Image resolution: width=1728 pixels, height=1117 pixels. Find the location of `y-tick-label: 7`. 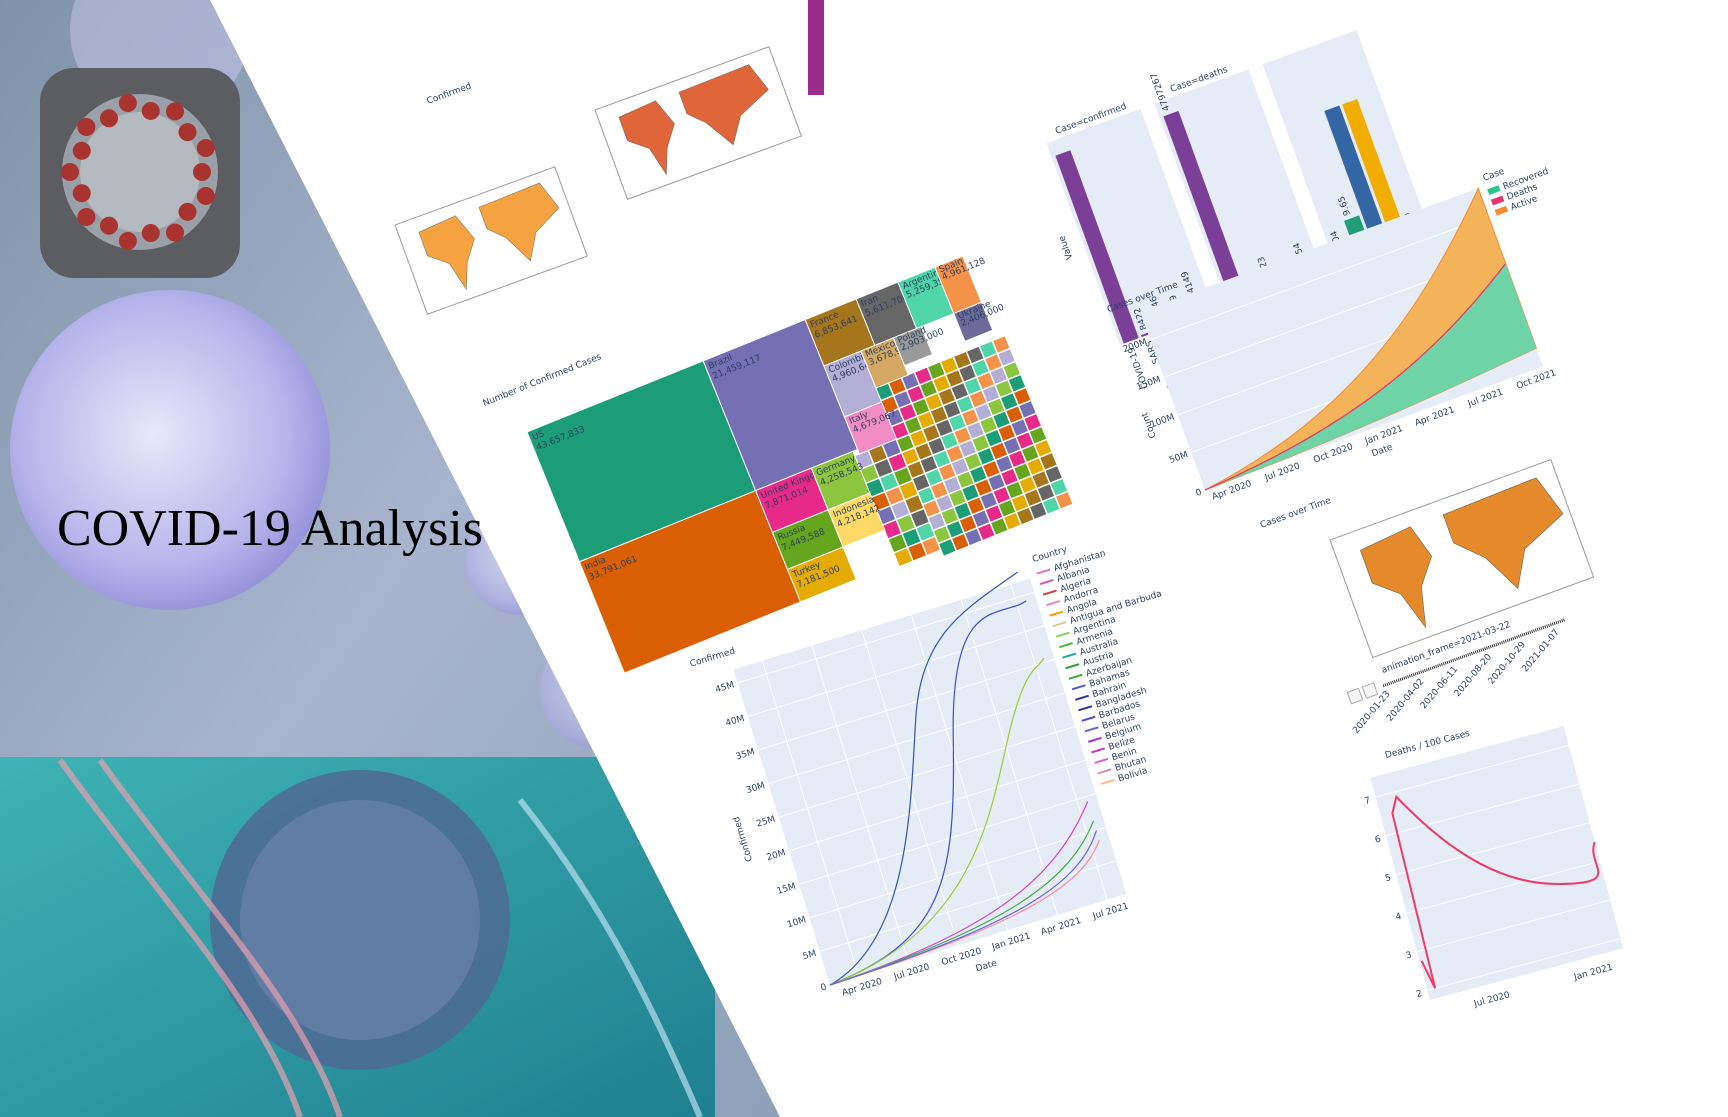

y-tick-label: 7 is located at coordinates (1368, 801).